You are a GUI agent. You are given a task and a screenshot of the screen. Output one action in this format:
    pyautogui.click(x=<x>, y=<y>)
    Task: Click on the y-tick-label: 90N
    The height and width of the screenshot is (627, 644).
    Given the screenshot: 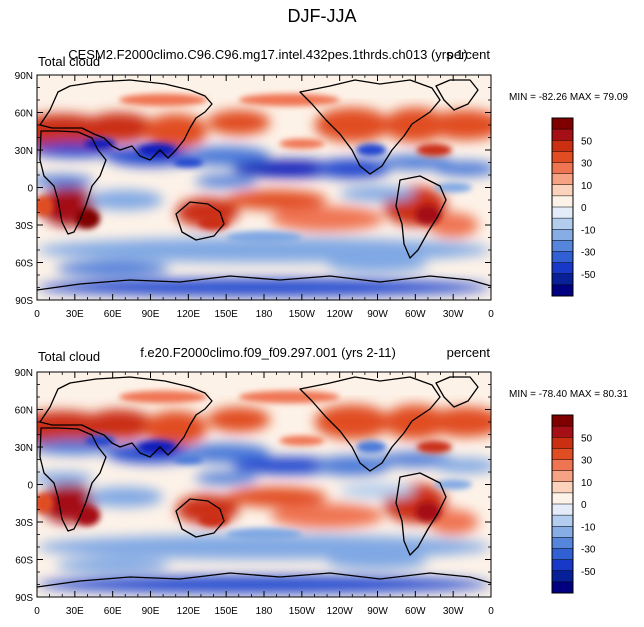 What is the action you would take?
    pyautogui.click(x=24, y=373)
    